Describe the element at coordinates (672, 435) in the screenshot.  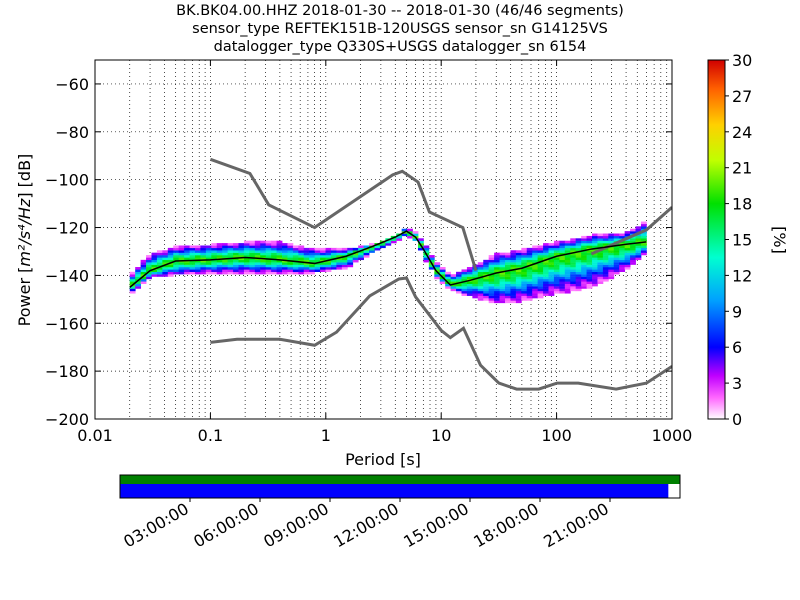
I see `x-tick-label: 1000` at that location.